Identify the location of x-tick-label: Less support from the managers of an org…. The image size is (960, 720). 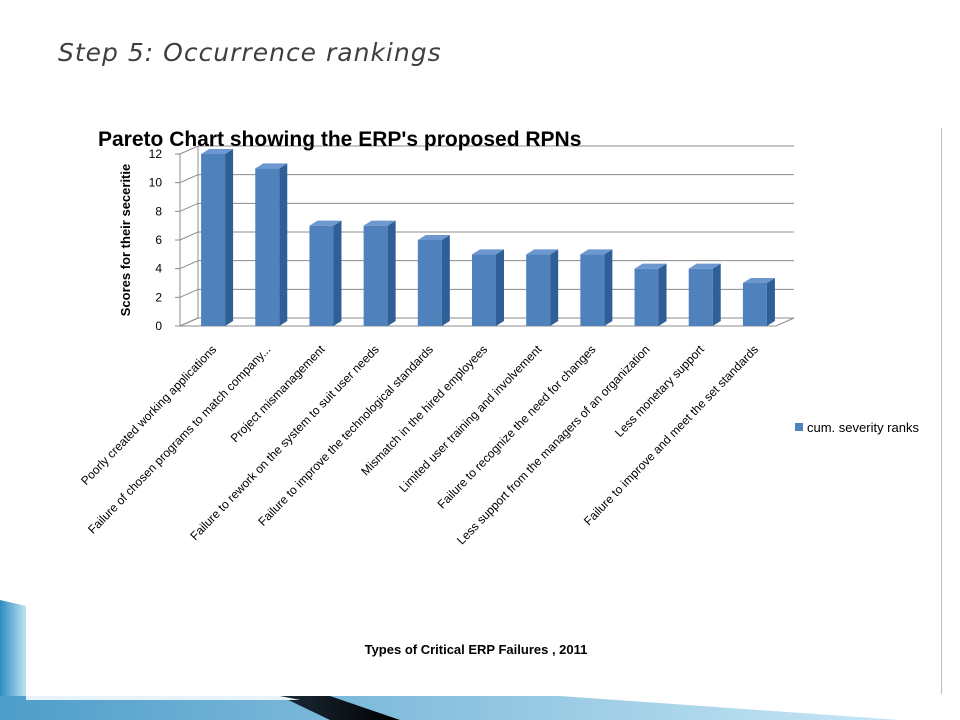
(553, 444).